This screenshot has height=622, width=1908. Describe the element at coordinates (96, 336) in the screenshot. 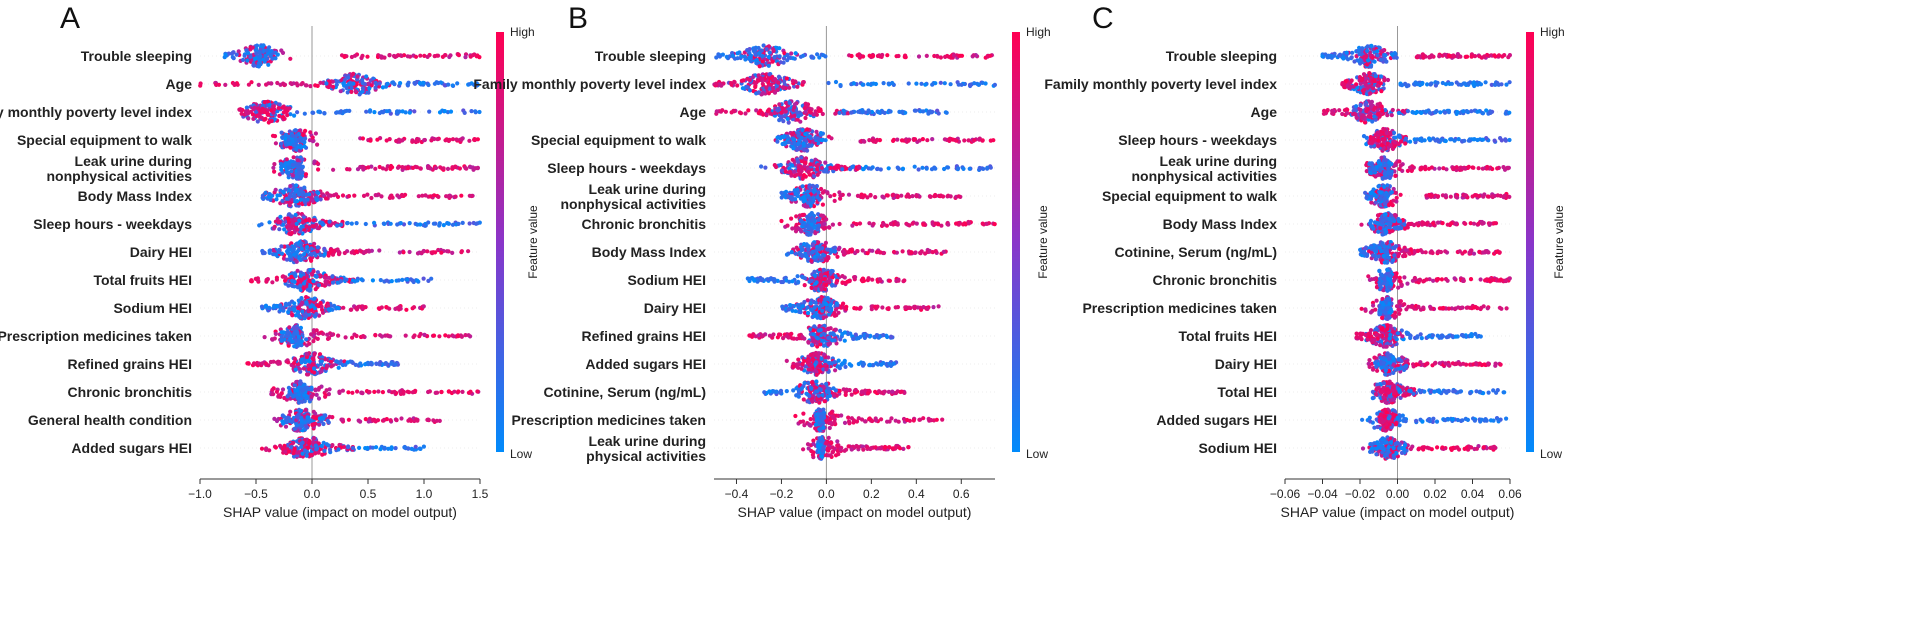

I see `feature-label: Prescription medicines taken` at that location.